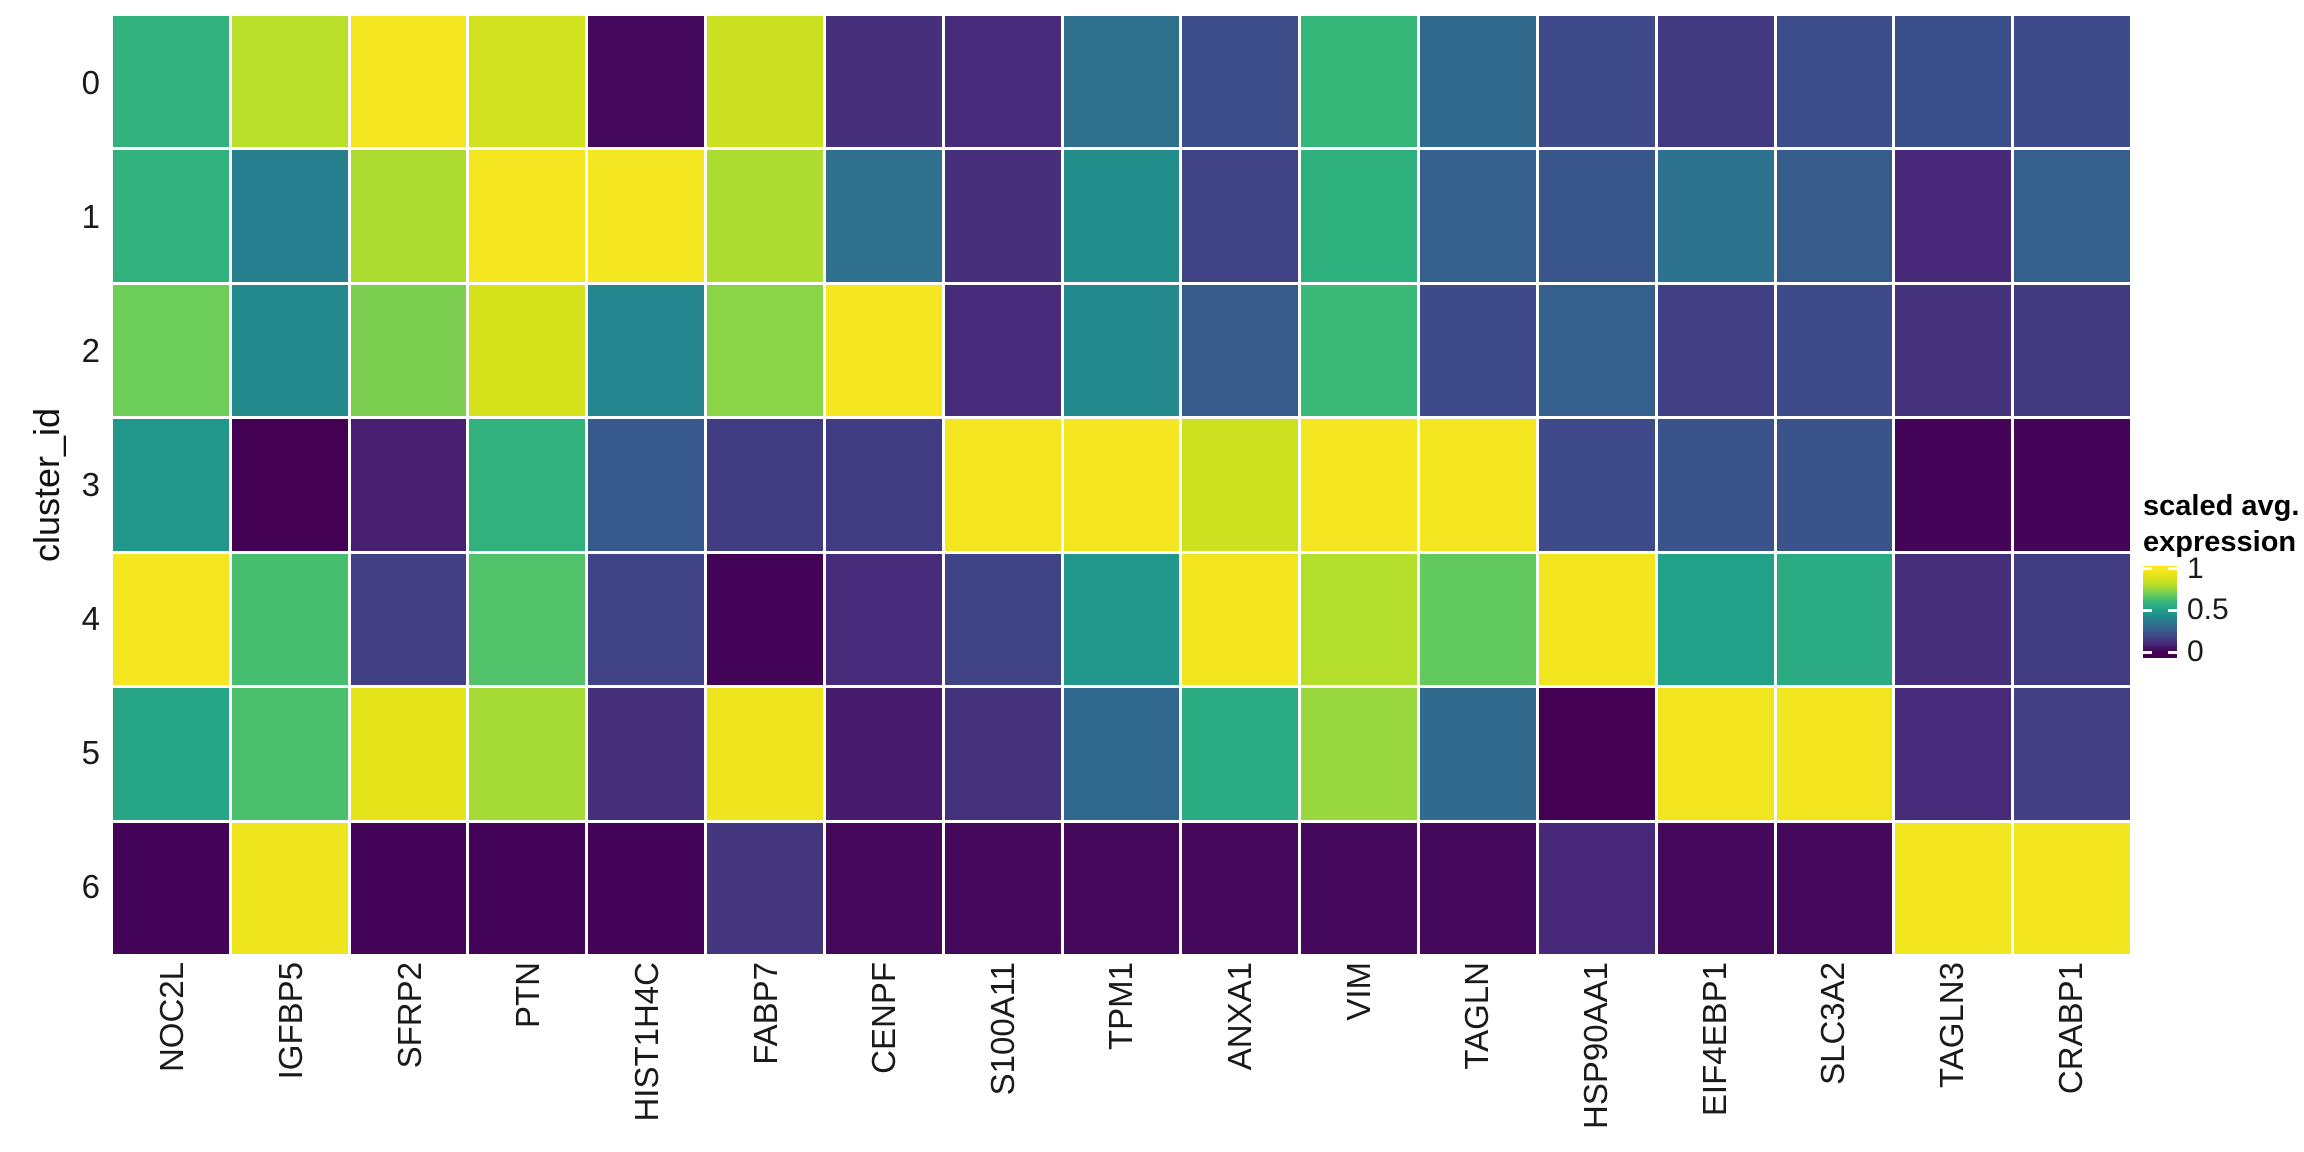 This screenshot has width=2304, height=1152. What do you see at coordinates (408, 619) in the screenshot?
I see `heatmap-cell-SFRP2-cluster4` at bounding box center [408, 619].